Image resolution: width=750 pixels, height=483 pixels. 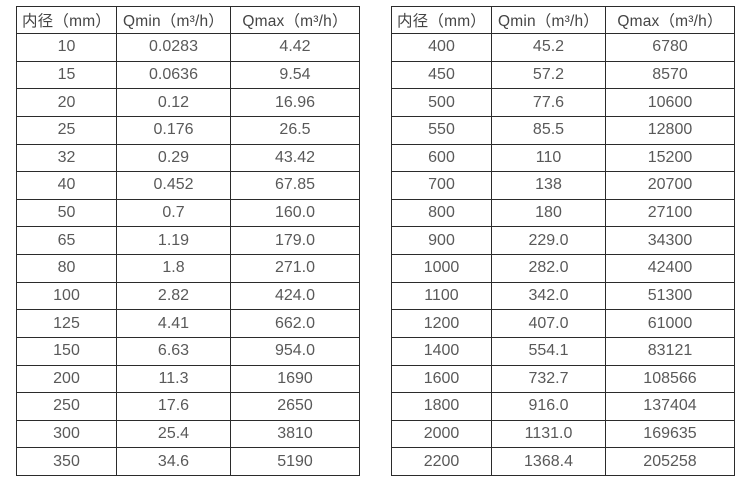 I want to click on table-cell: 2.82, so click(x=173, y=296).